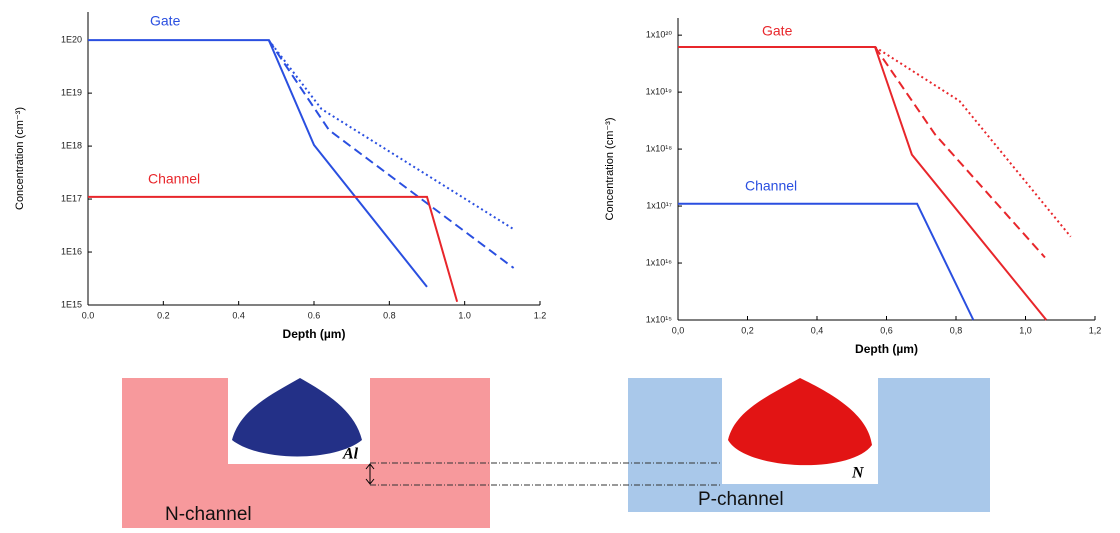 Image resolution: width=1120 pixels, height=533 pixels. I want to click on y-tick-label: 1E20, so click(71, 40).